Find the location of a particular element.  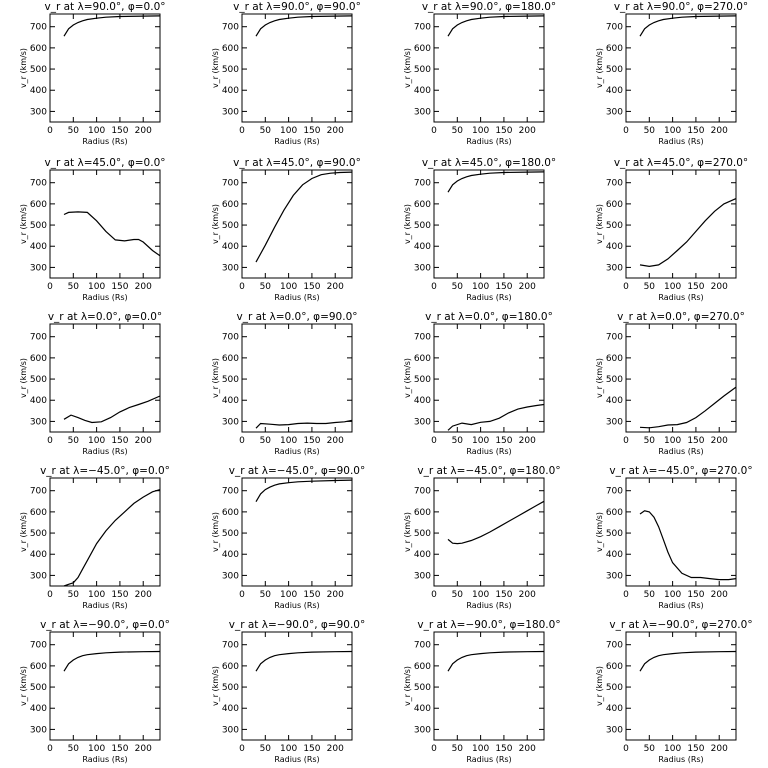

panel-title: v_r at λ=−90.0°, φ=180.0° is located at coordinates (488, 625).